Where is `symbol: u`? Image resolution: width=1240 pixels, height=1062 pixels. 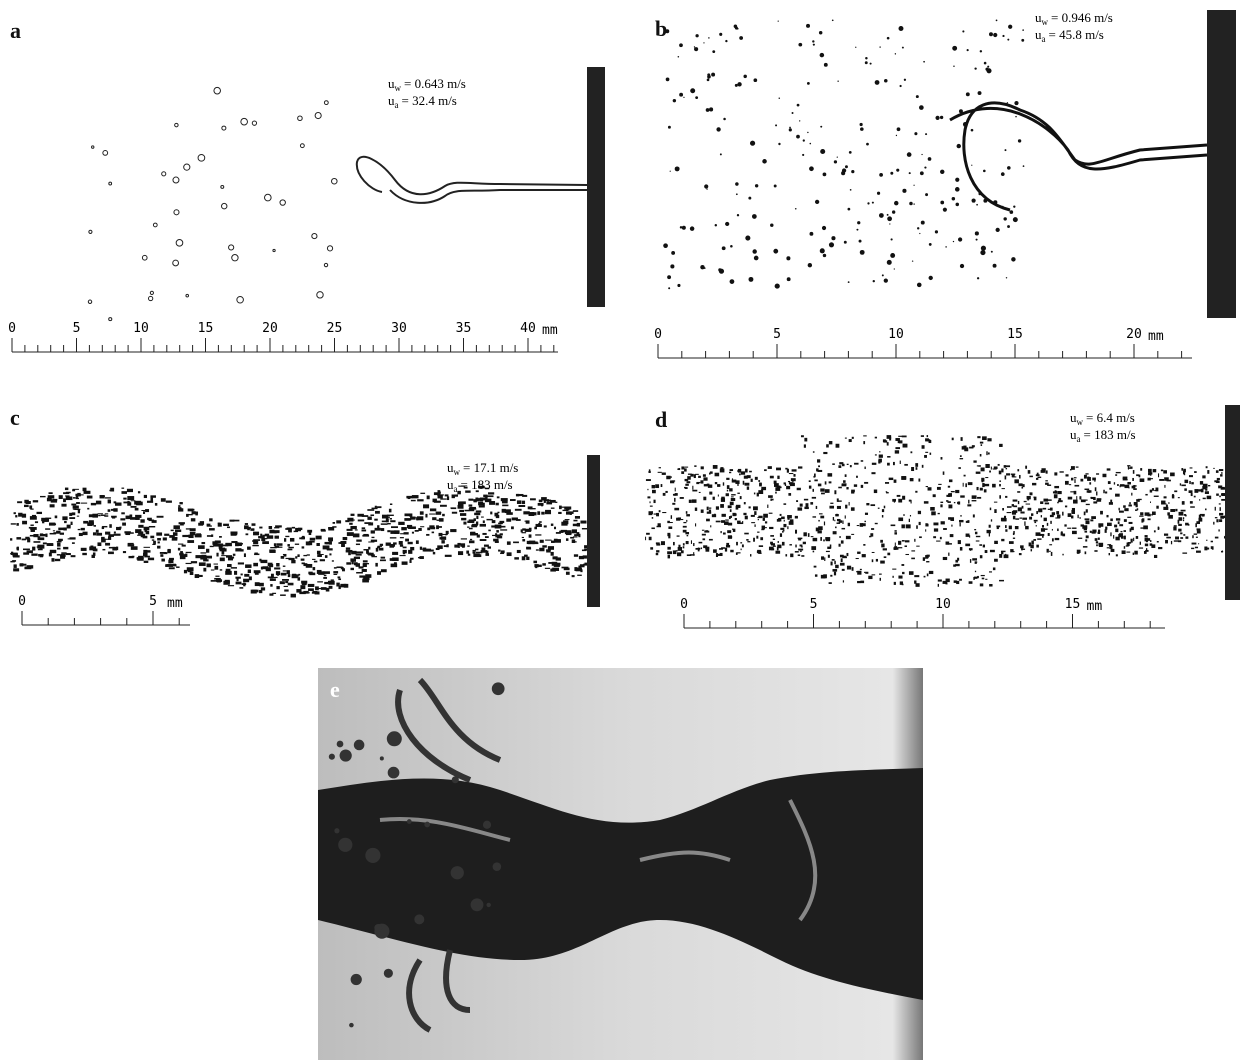 symbol: u is located at coordinates (1073, 434).